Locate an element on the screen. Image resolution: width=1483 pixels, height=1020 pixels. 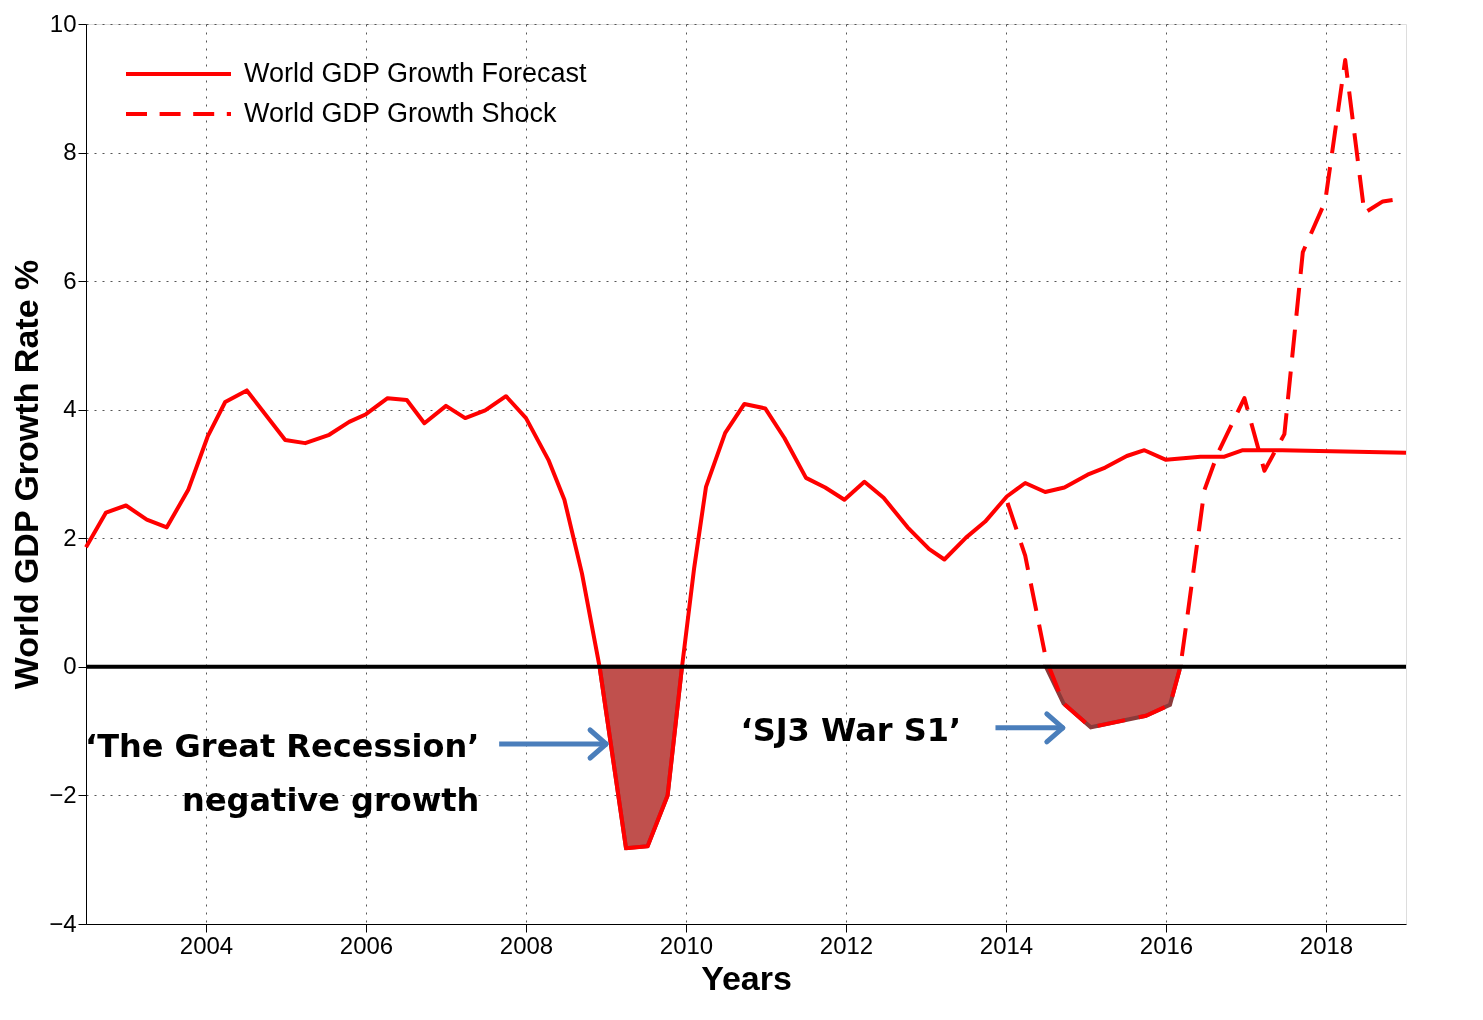
legend-label: World GDP Growth Shock is located at coordinates (401, 113).